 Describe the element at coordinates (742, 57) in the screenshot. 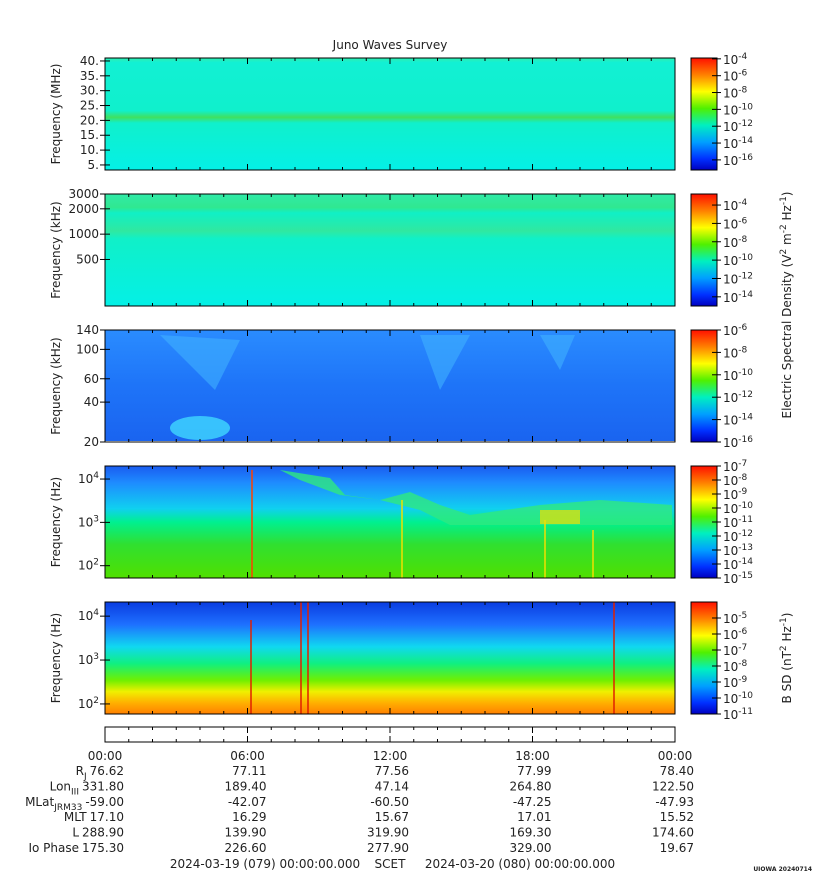

I see `exponent: -4` at that location.